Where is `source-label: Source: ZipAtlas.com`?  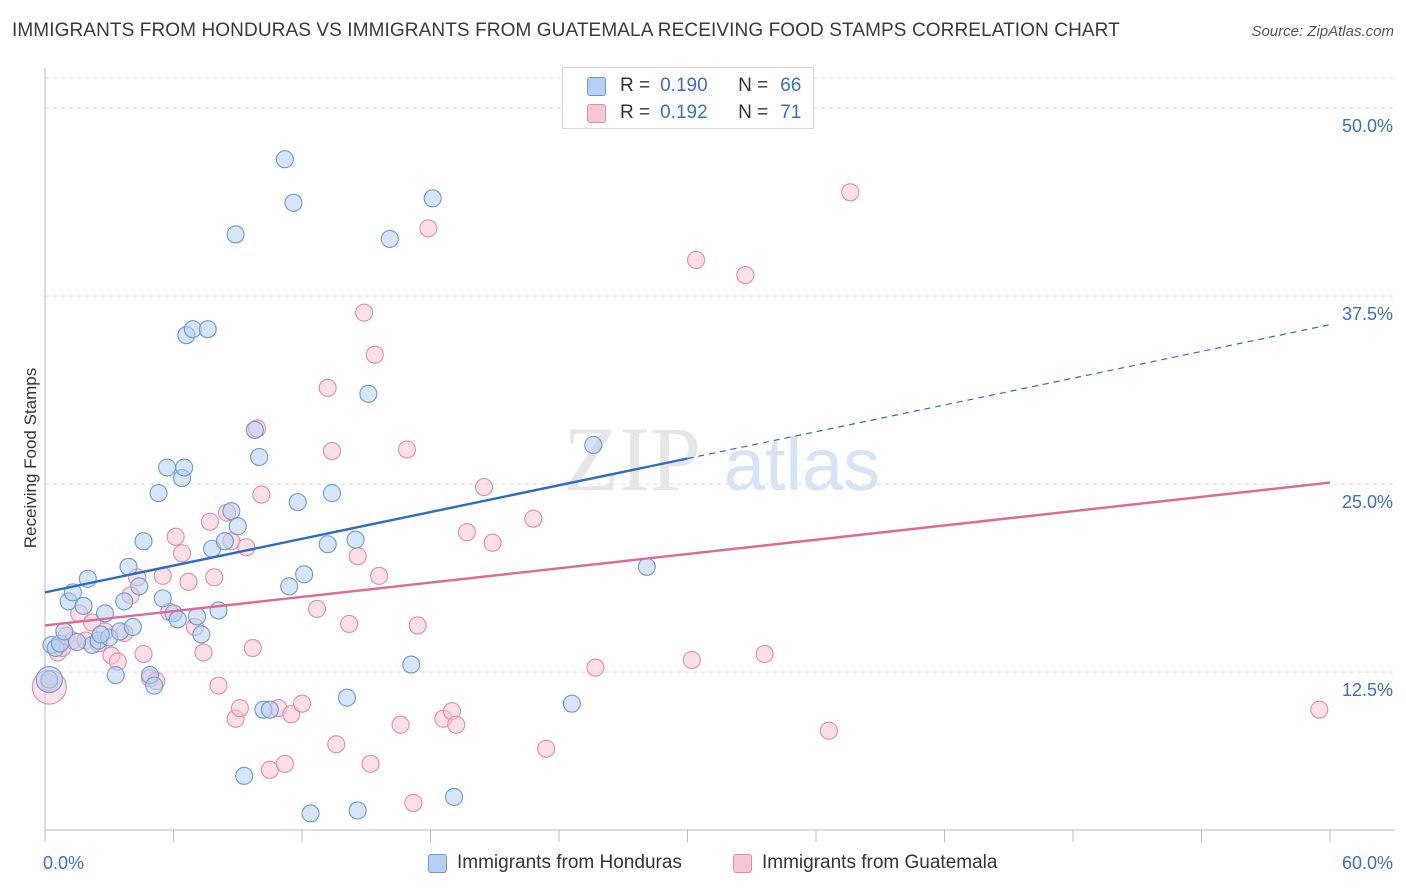 source-label: Source: ZipAtlas.com is located at coordinates (1322, 31).